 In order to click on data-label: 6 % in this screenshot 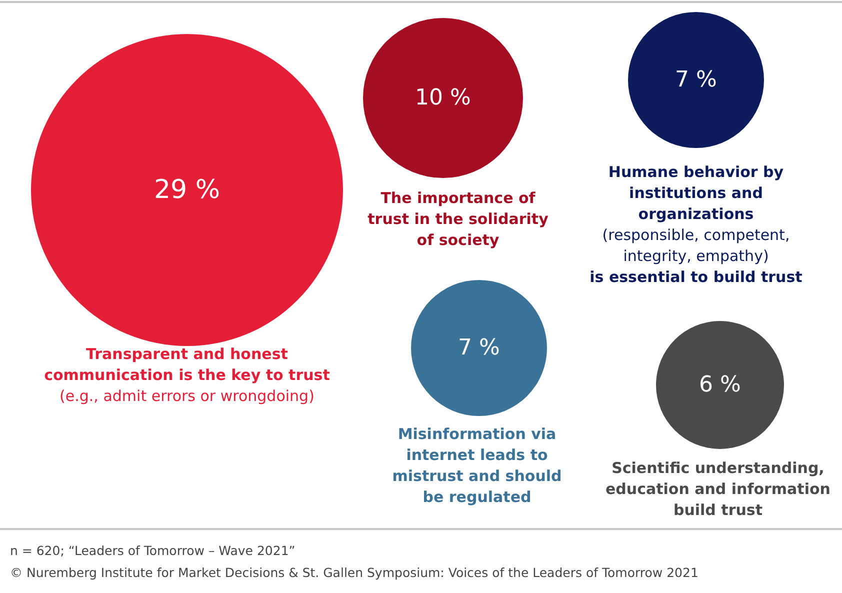, I will do `click(720, 385)`.